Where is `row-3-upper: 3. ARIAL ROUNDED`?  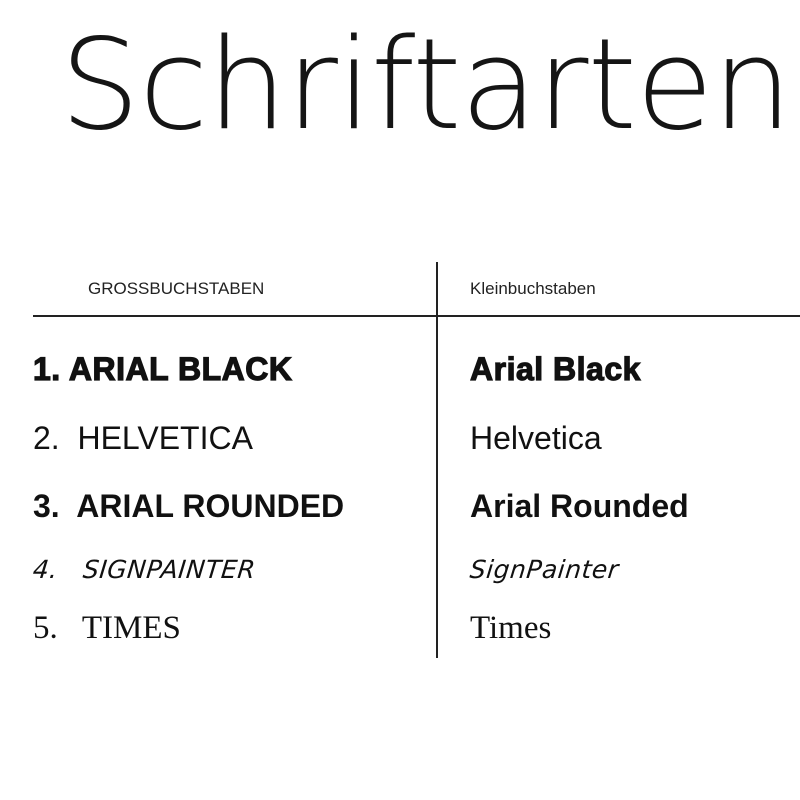
row-3-upper: 3. ARIAL ROUNDED is located at coordinates (189, 506).